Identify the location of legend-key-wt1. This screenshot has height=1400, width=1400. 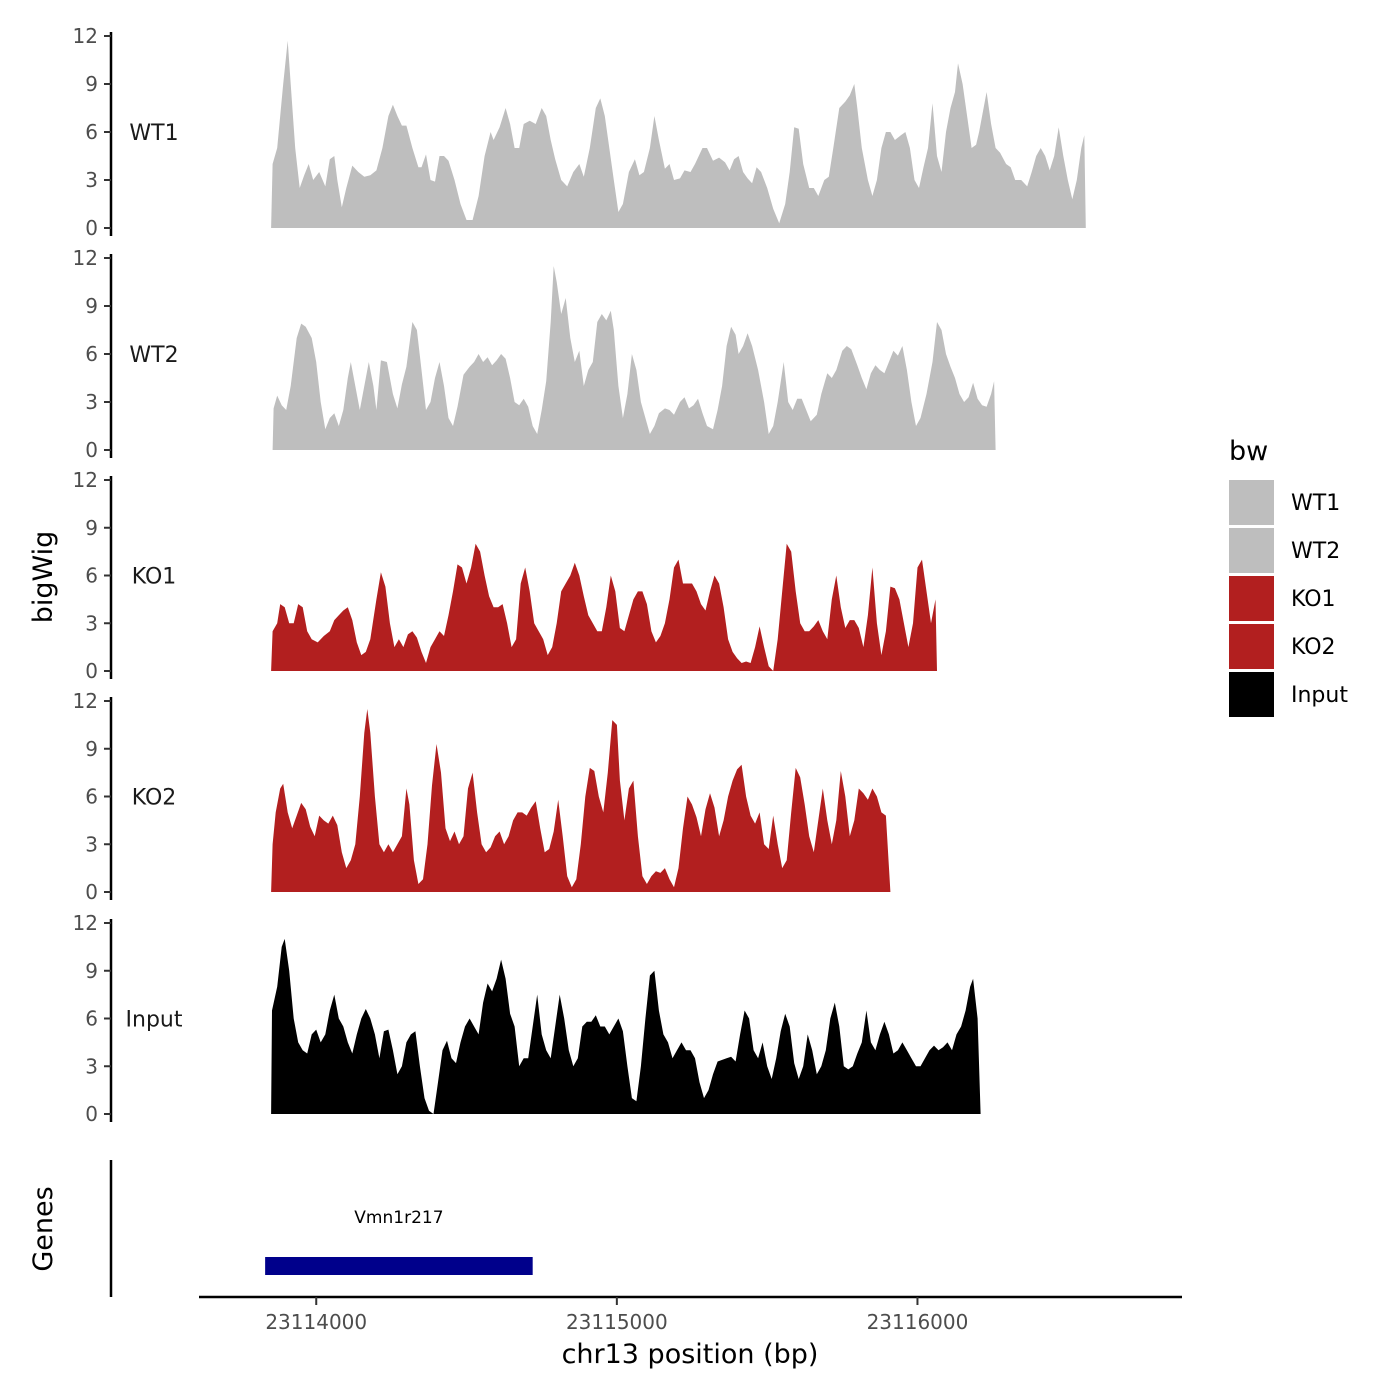
(1251, 502).